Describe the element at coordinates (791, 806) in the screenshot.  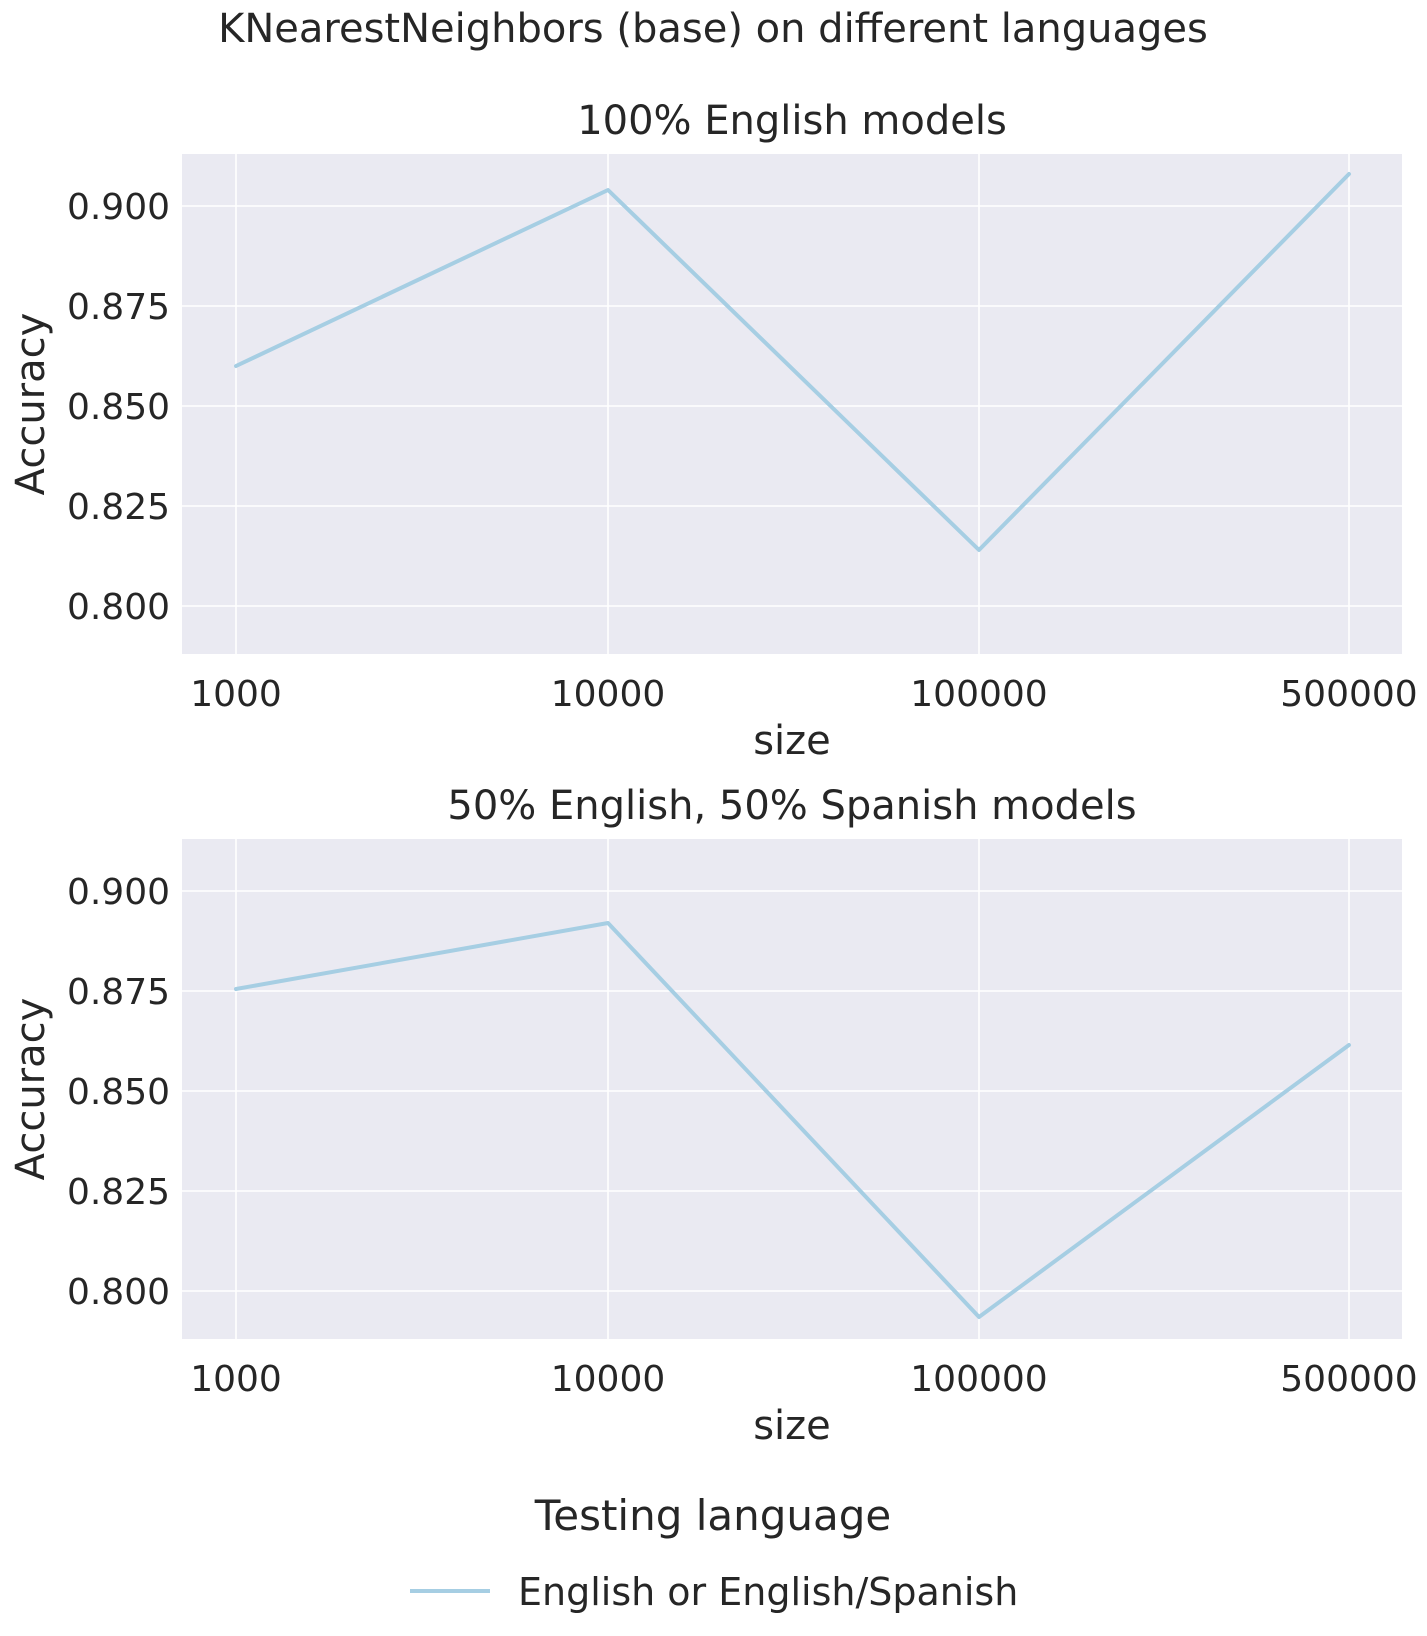
I see `subplot-title: 50% English, 50% Spanish models` at that location.